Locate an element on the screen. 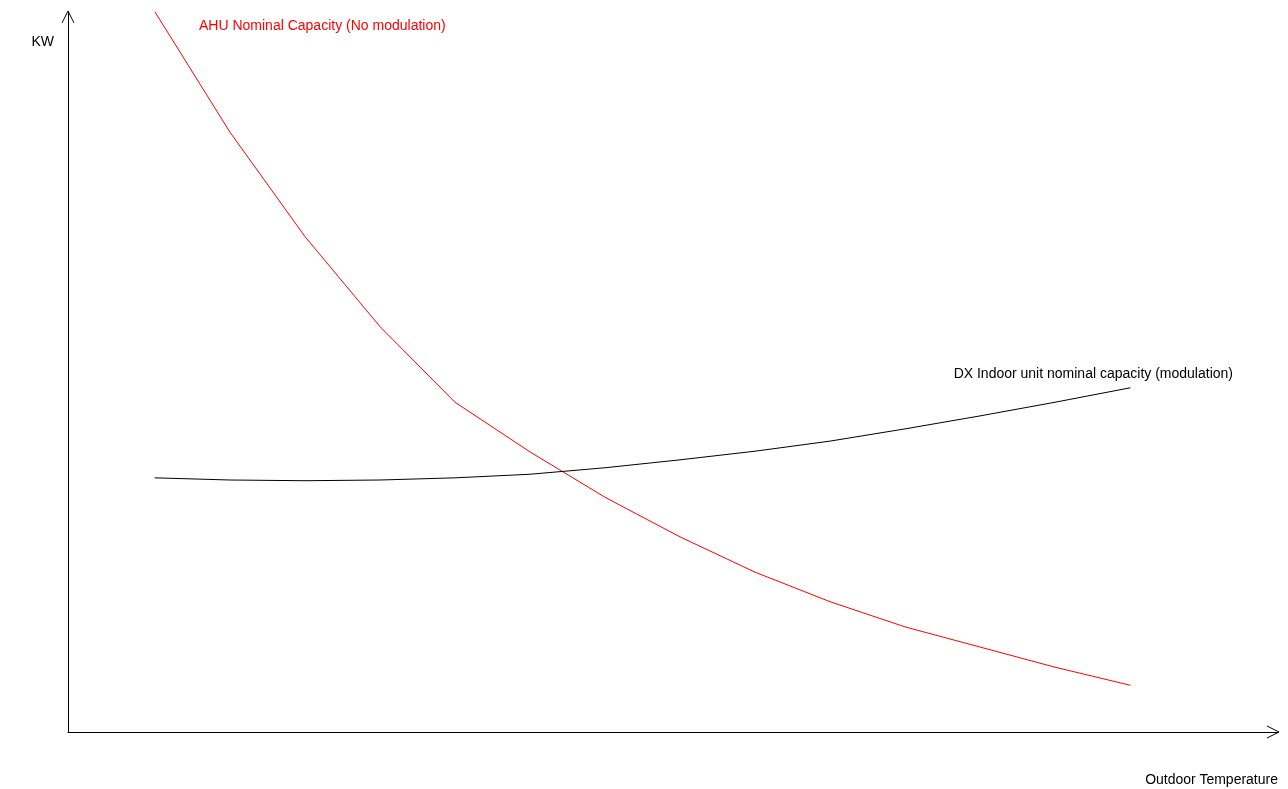 This screenshot has height=789, width=1288. series-label: DX Indoor unit nominal capacity (modulation) is located at coordinates (1093, 372).